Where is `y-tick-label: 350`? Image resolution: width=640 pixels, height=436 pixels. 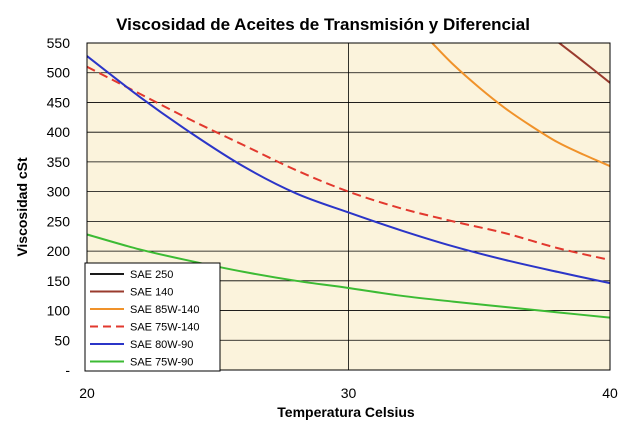 y-tick-label: 350 is located at coordinates (59, 162).